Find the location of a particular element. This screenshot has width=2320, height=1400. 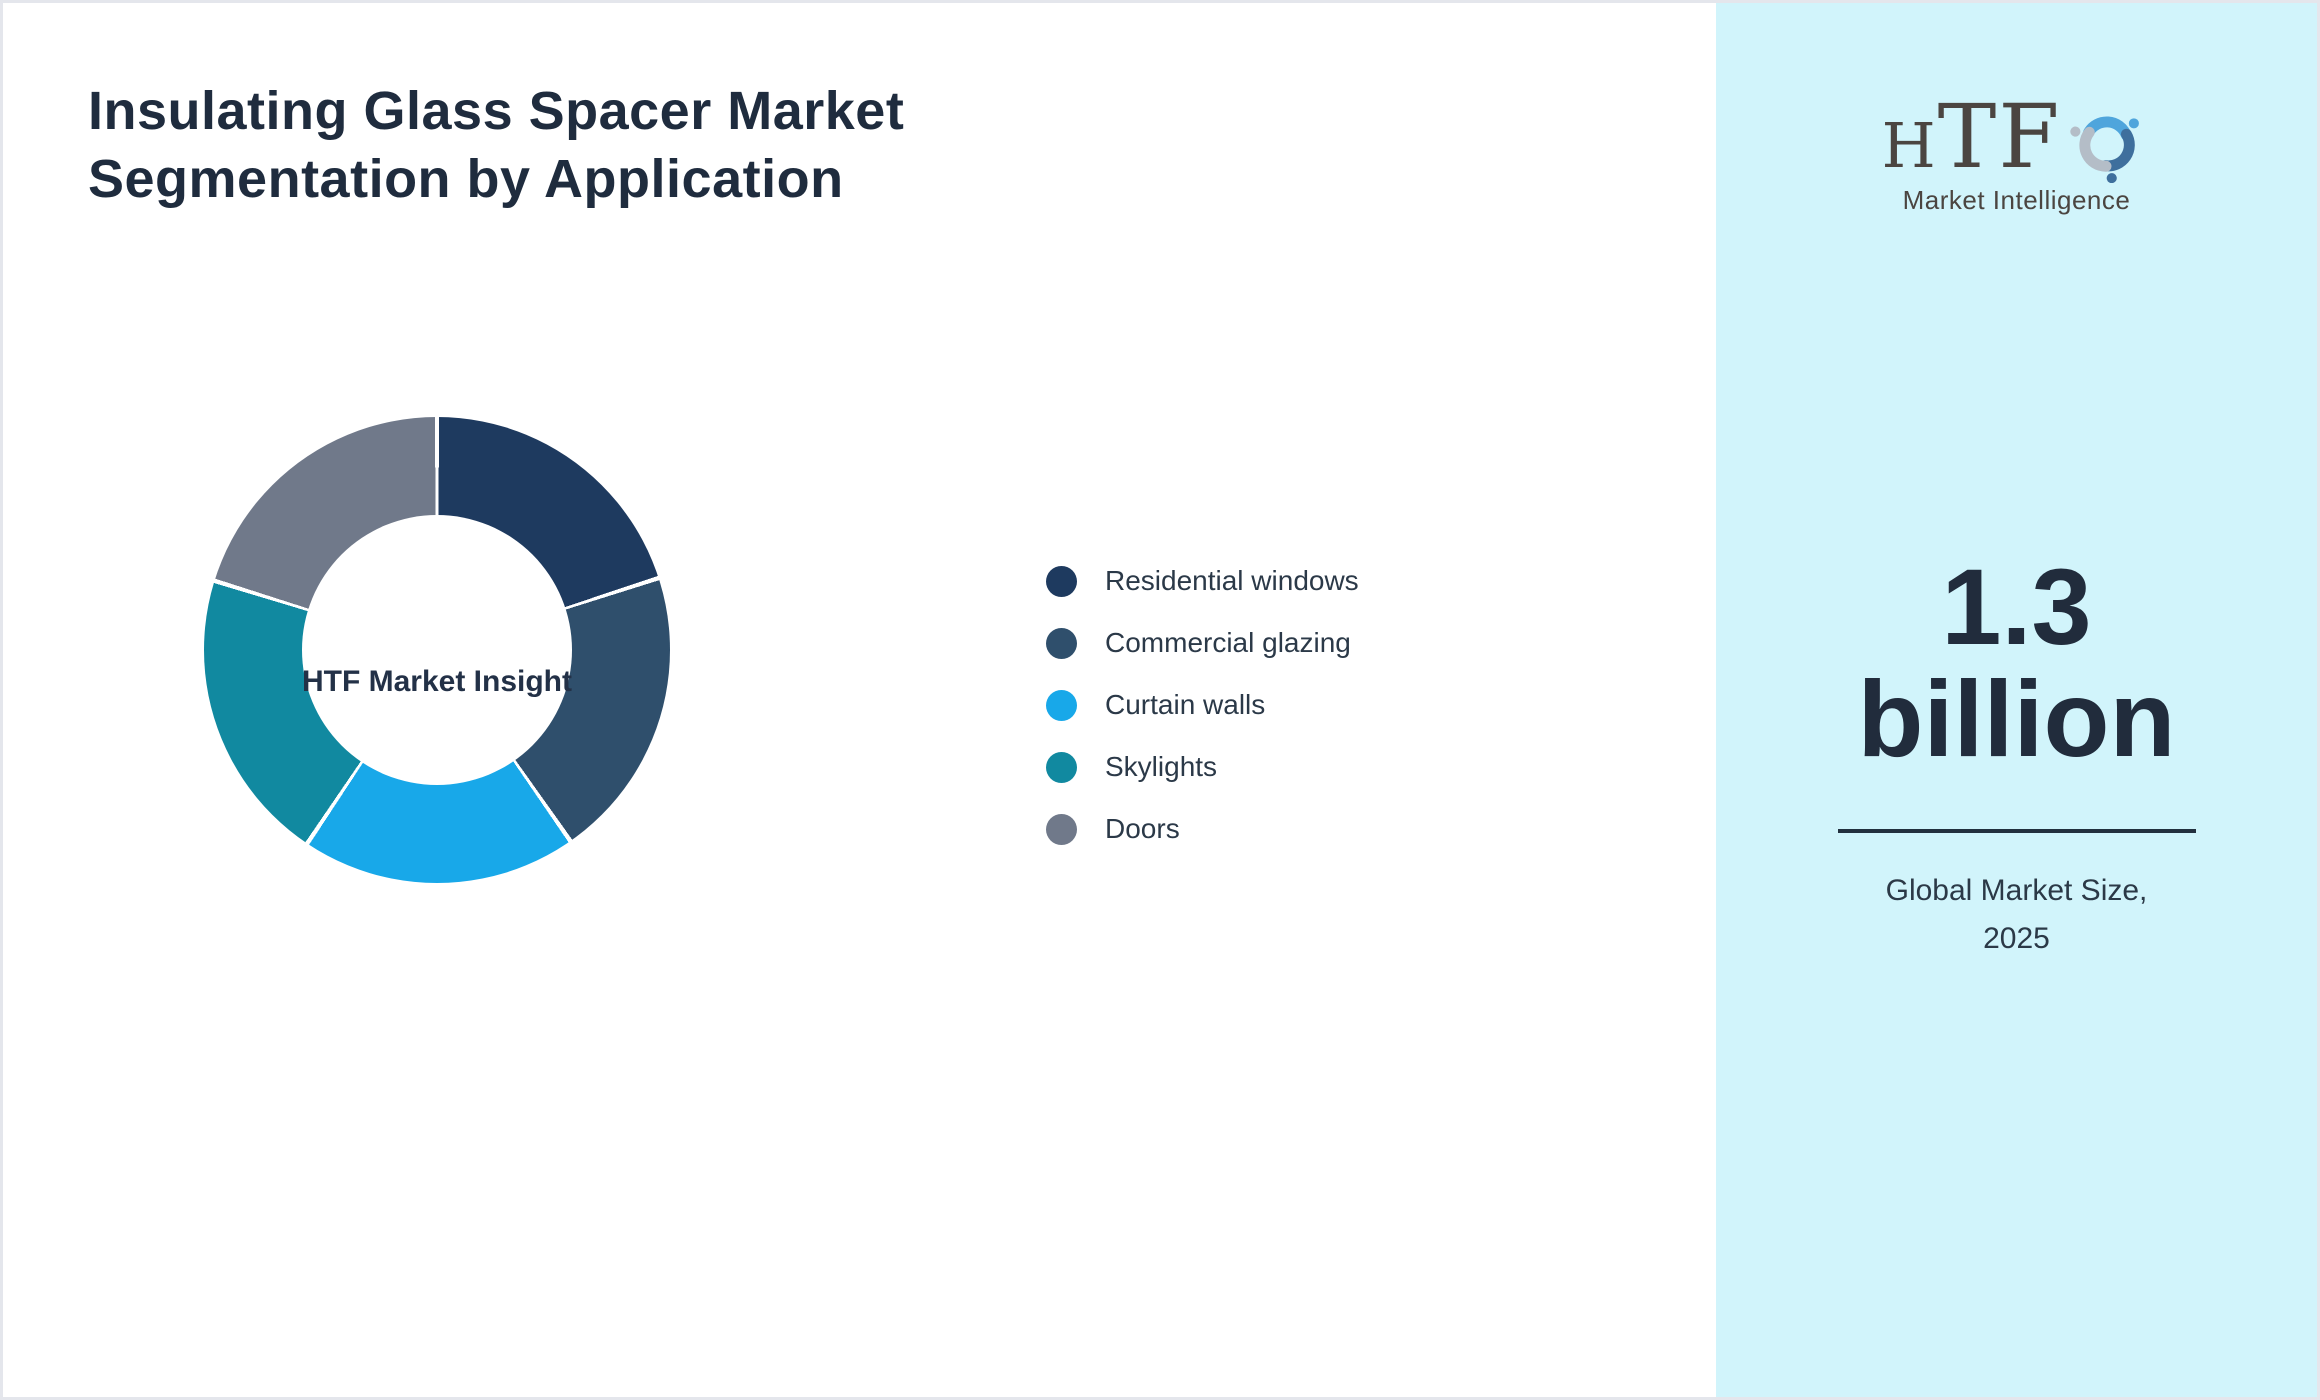

donut-hole is located at coordinates (437, 650).